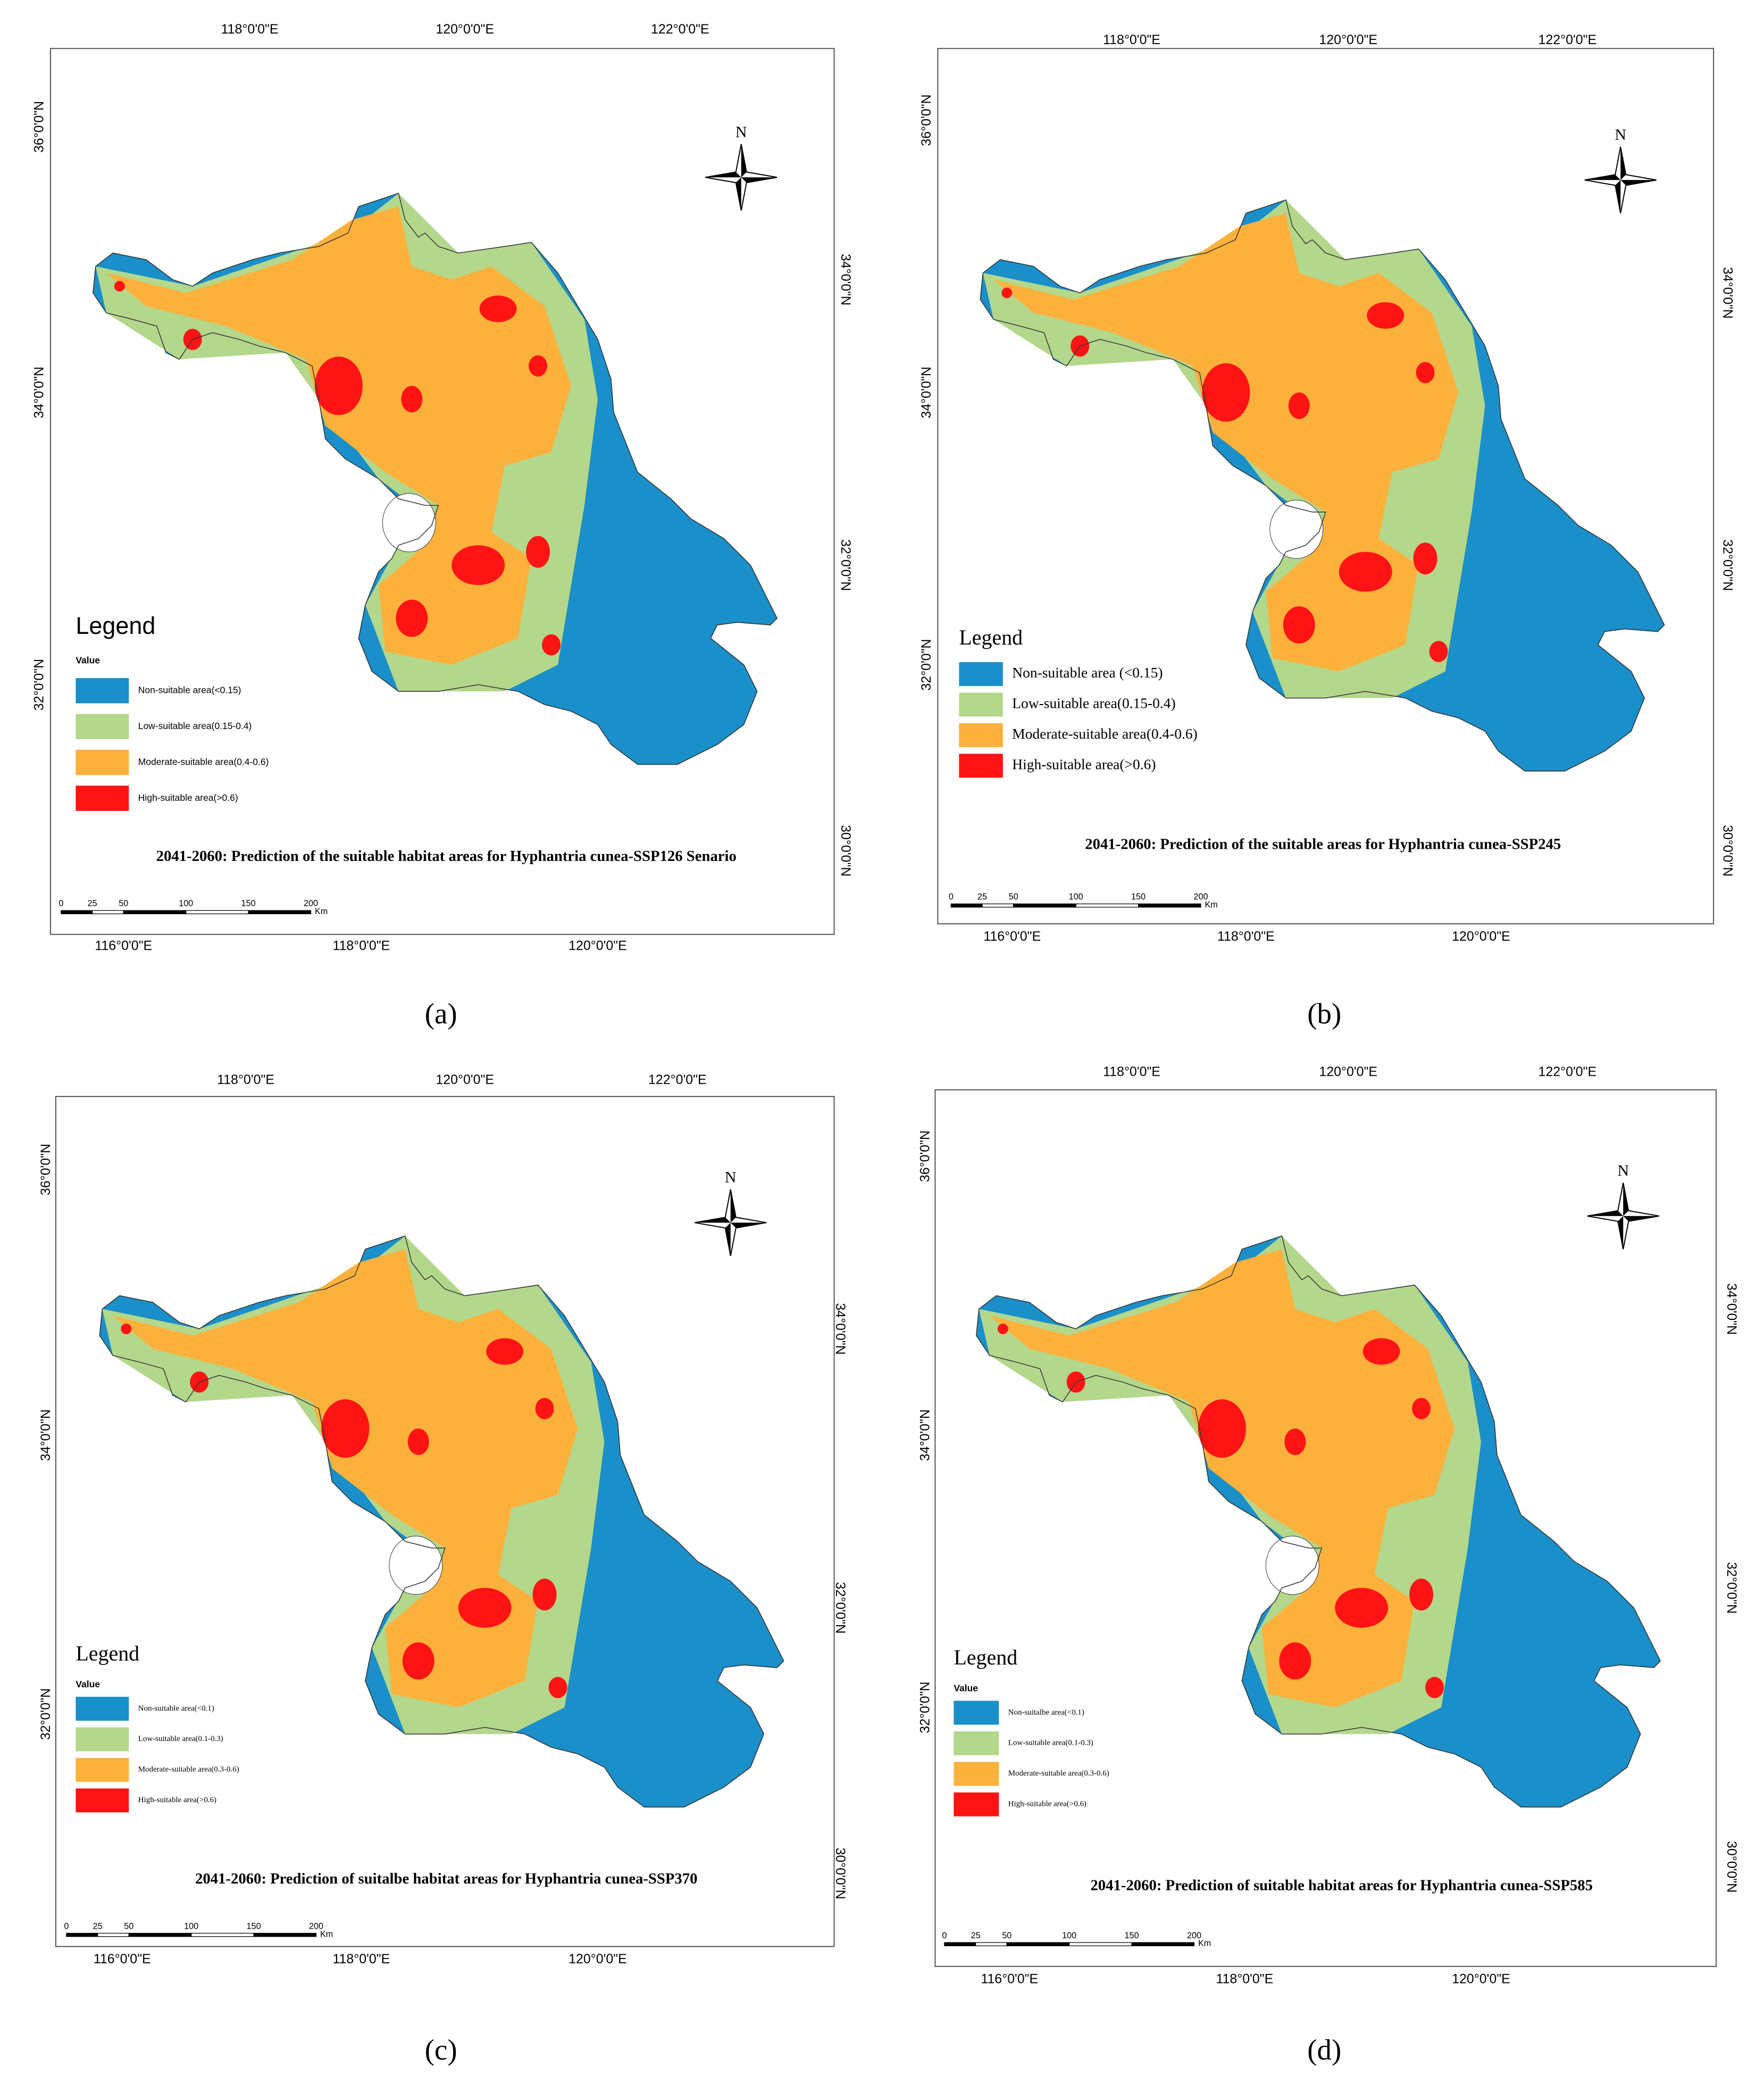  What do you see at coordinates (176, 1708) in the screenshot?
I see `legend-label: Non-suitable area(<0.1)` at bounding box center [176, 1708].